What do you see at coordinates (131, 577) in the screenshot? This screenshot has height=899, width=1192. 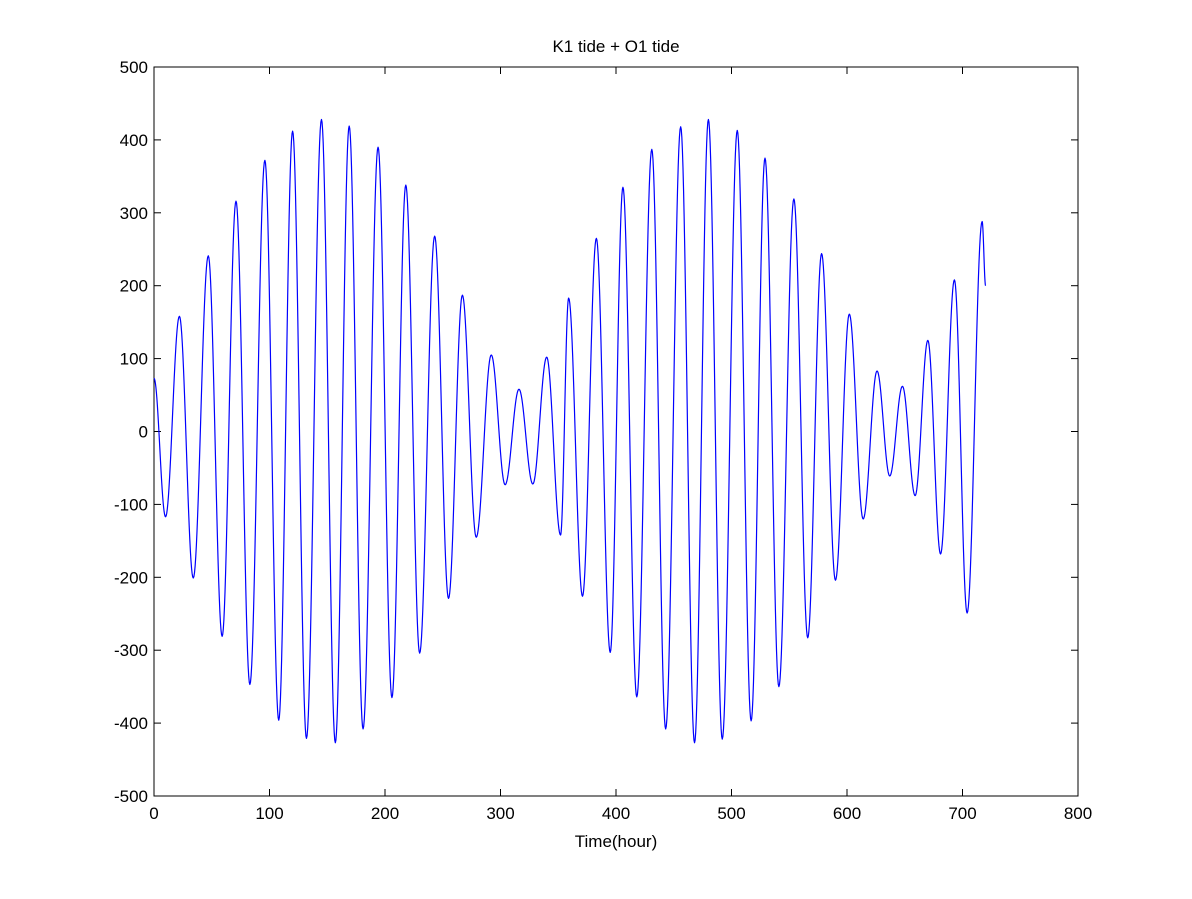 I see `y-tick-label: -200` at bounding box center [131, 577].